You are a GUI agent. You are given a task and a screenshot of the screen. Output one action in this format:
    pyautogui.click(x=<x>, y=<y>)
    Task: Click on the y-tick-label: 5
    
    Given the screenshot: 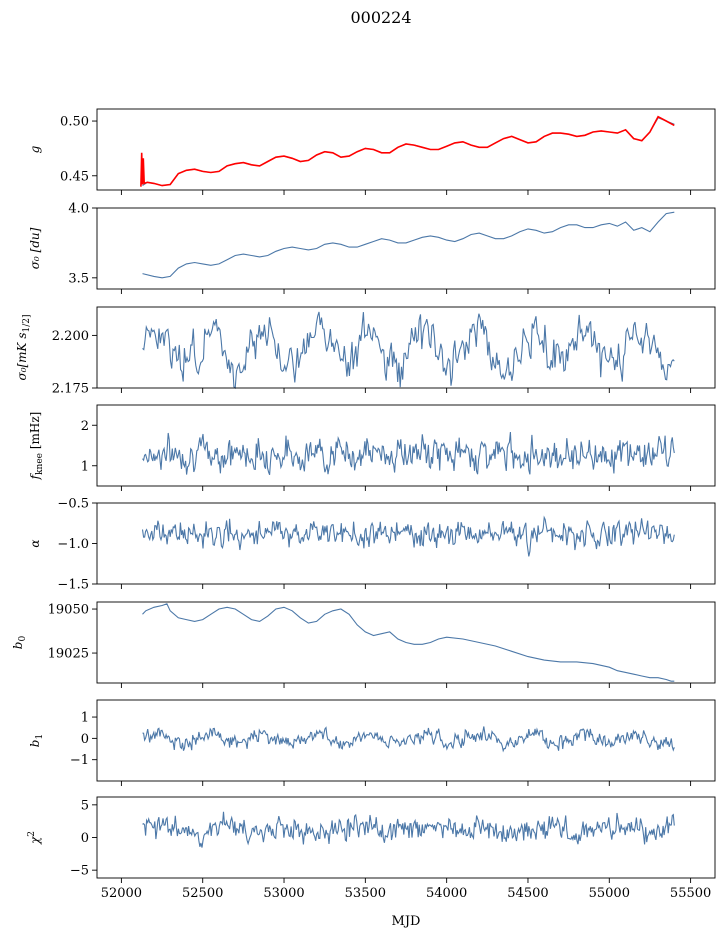 What is the action you would take?
    pyautogui.click(x=85, y=805)
    